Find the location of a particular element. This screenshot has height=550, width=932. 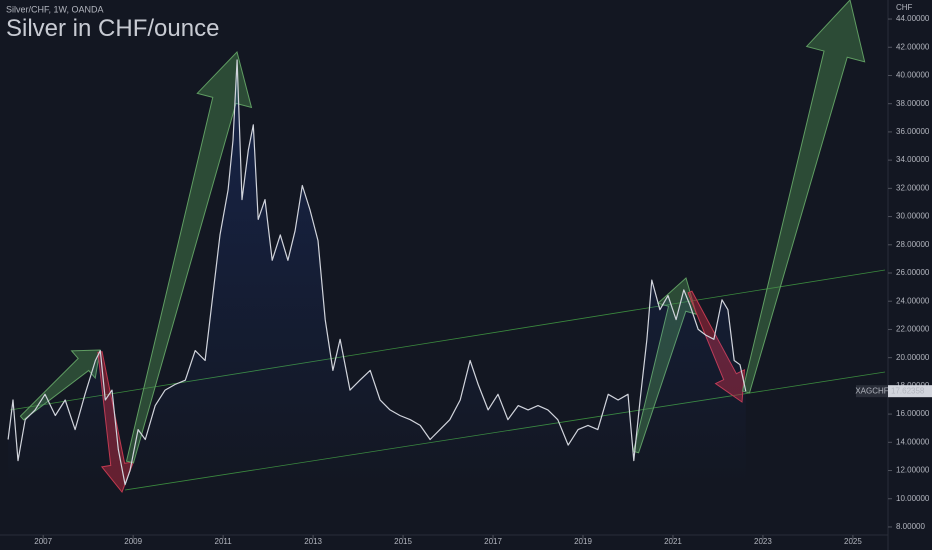

y-tick-label: 30.00000 is located at coordinates (913, 216).